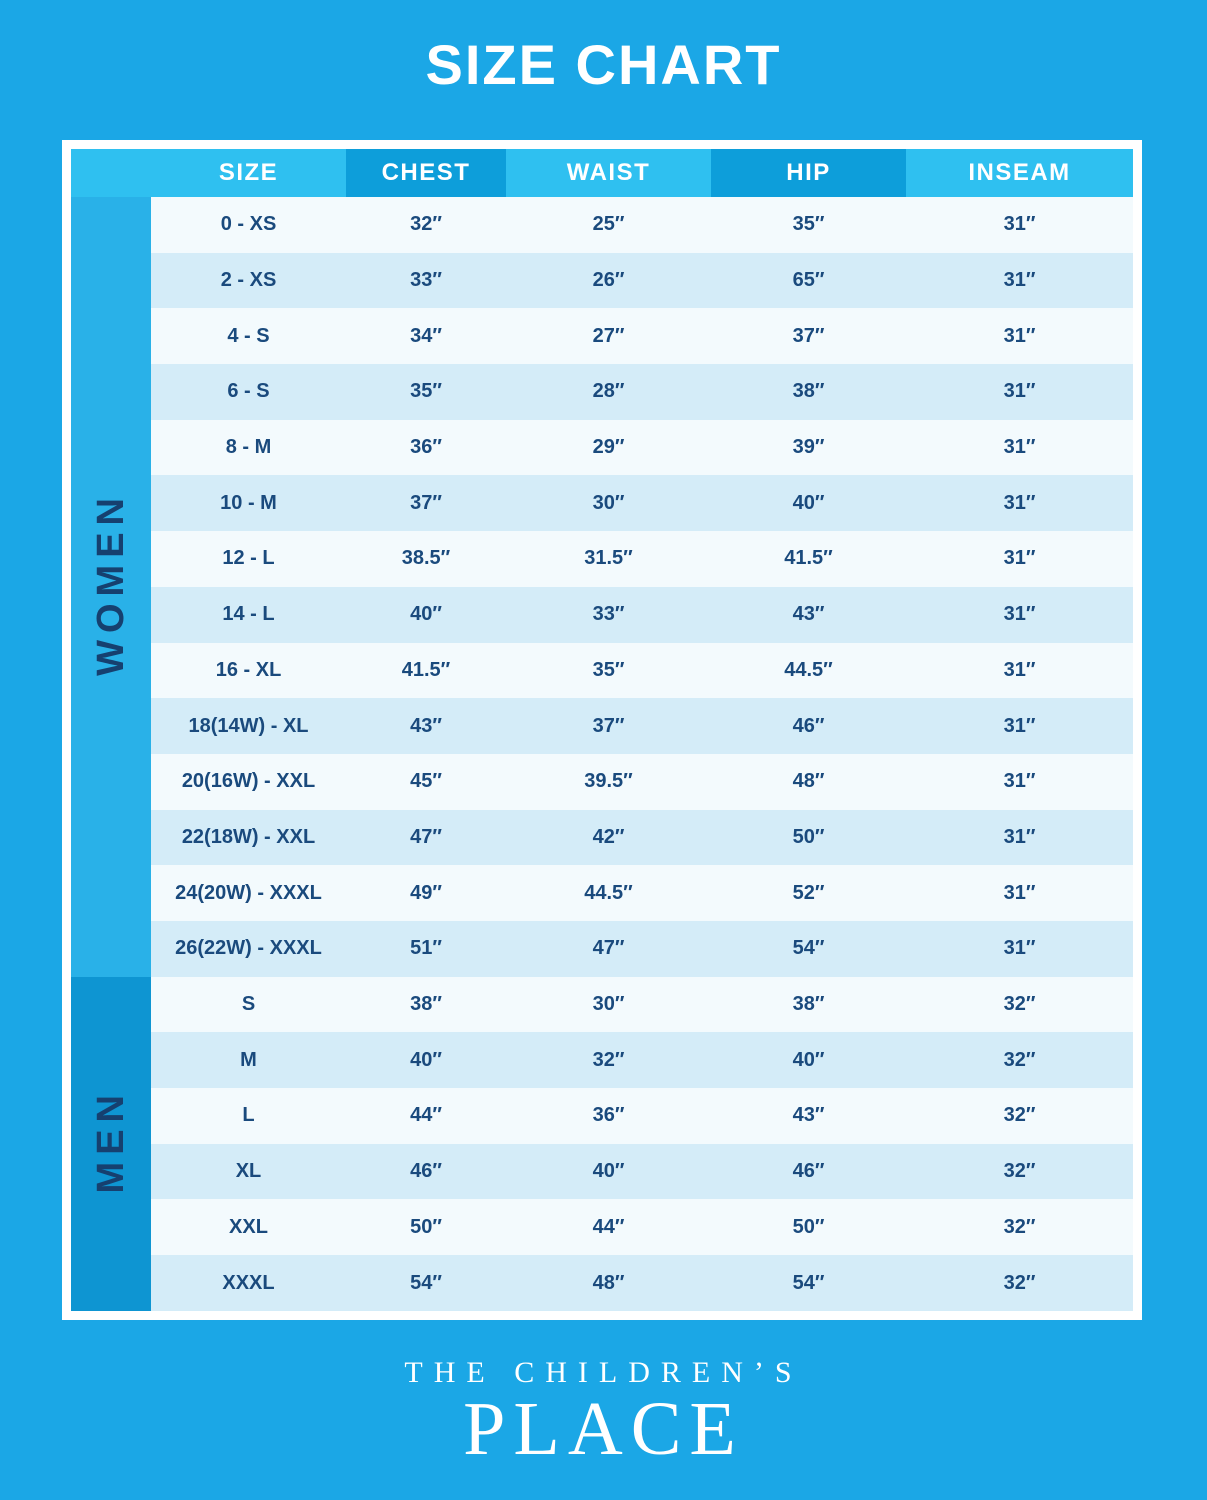 The image size is (1207, 1500). Describe the element at coordinates (608, 1116) in the screenshot. I see `cell-waist: 36″` at that location.